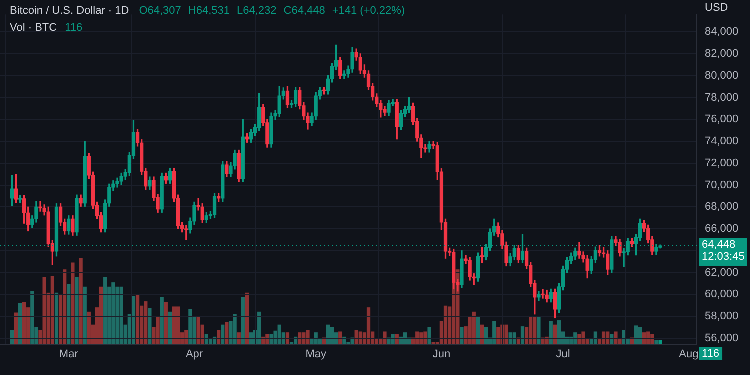 Image resolution: width=750 pixels, height=375 pixels. Describe the element at coordinates (722, 163) in the screenshot. I see `y-tick-label: 72,000` at that location.